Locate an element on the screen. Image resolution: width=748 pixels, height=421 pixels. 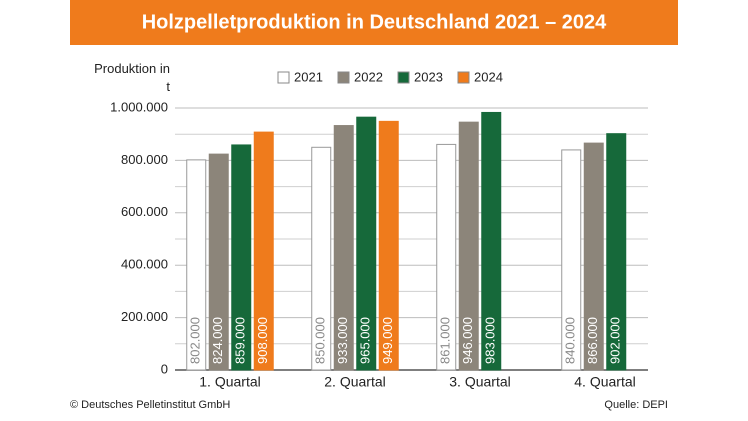
value-label: 902.000 is located at coordinates (615, 340).